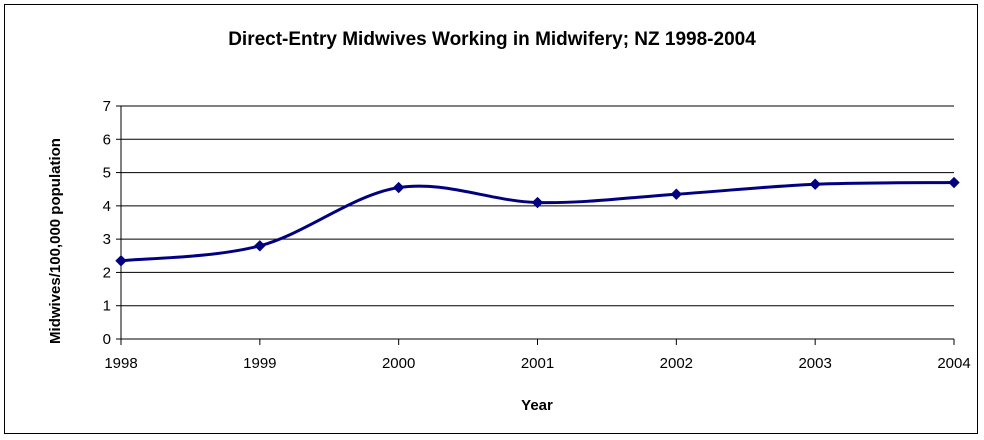 This screenshot has width=984, height=440. I want to click on y-tick-label: 2, so click(107, 272).